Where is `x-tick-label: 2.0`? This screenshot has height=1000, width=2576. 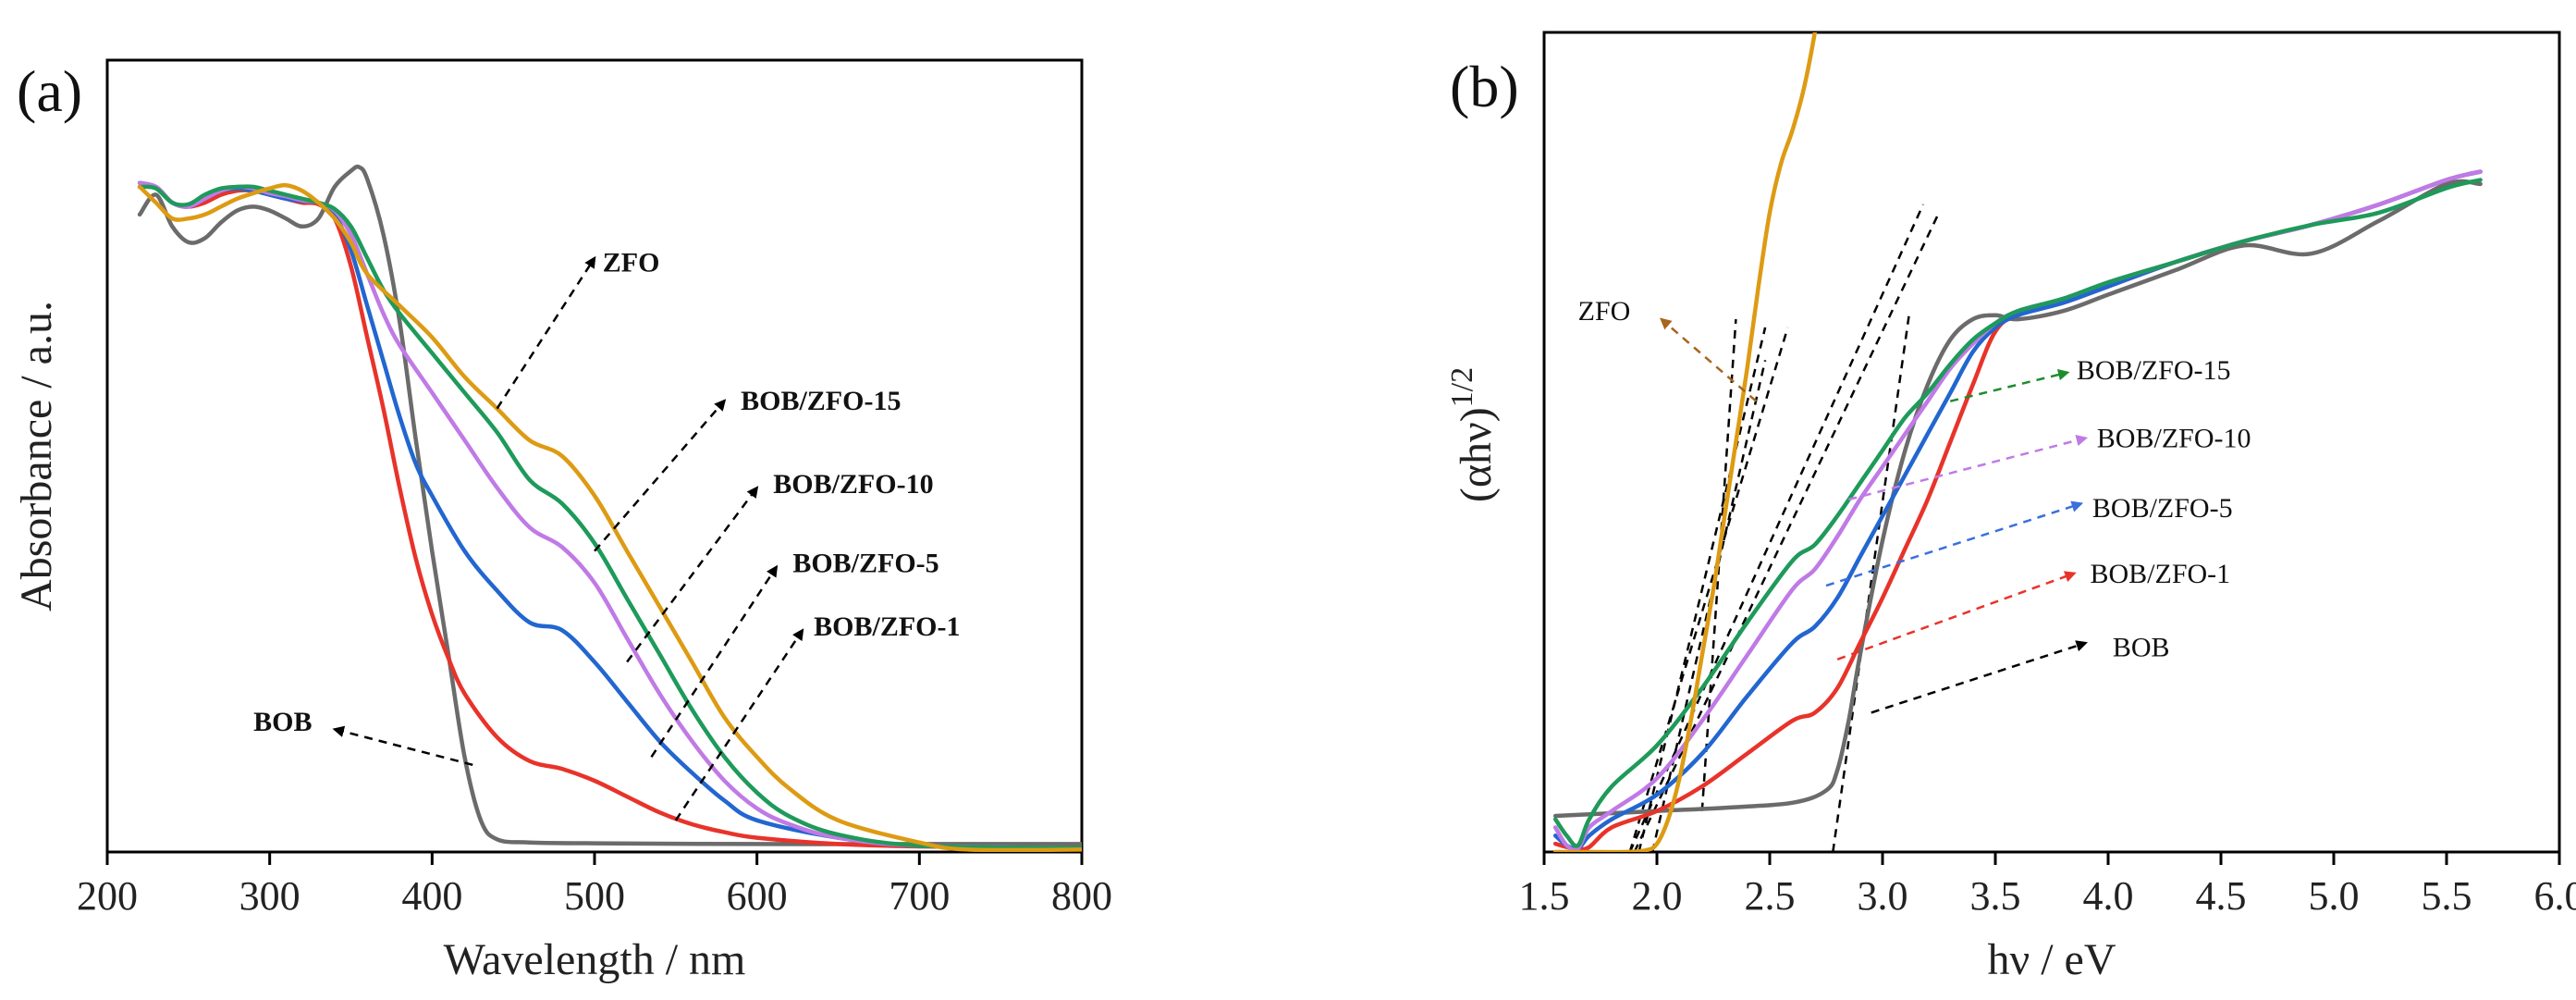 x-tick-label: 2.0 is located at coordinates (1657, 896).